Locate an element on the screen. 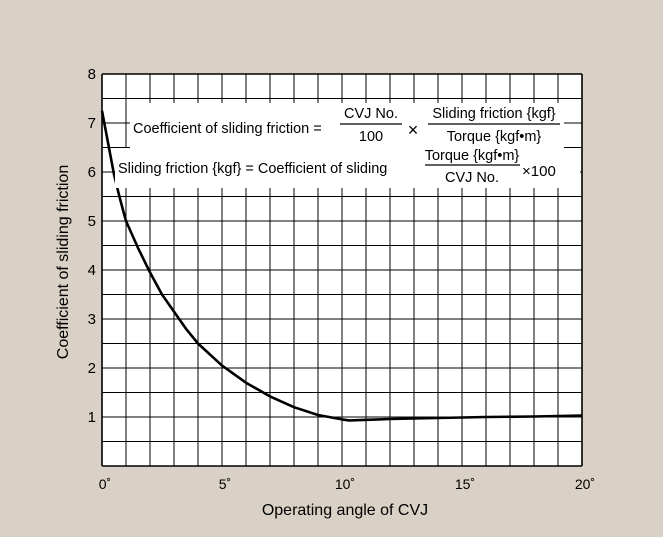  x-tick-label: 20˚ is located at coordinates (585, 484).